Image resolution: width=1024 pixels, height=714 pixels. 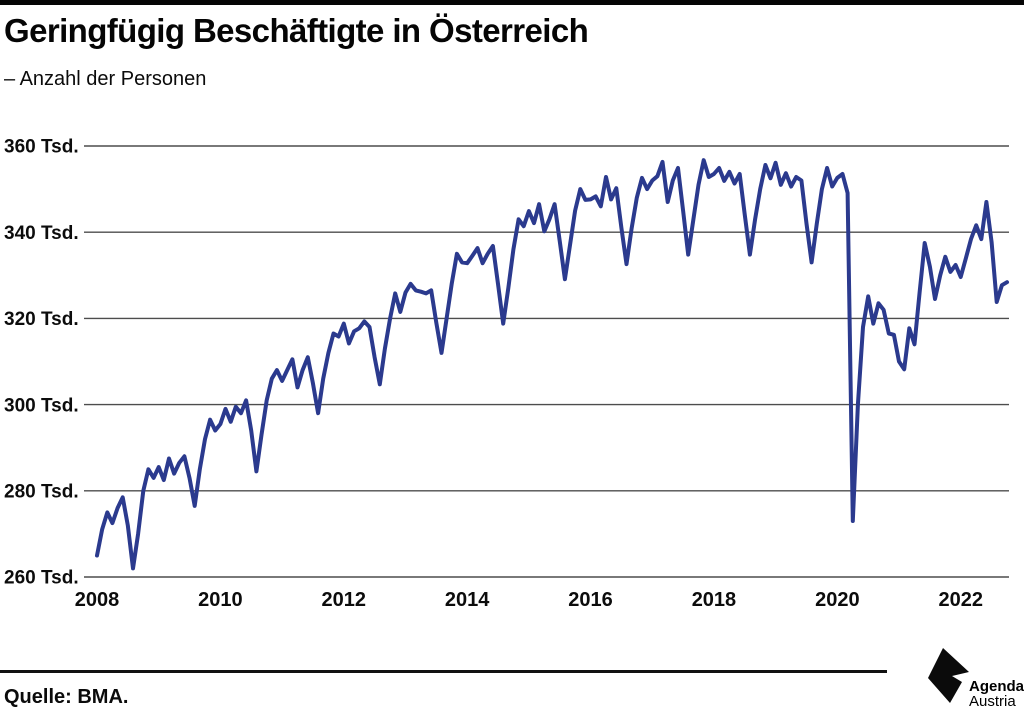 What do you see at coordinates (714, 600) in the screenshot?
I see `x-axis-tick-label: 2018` at bounding box center [714, 600].